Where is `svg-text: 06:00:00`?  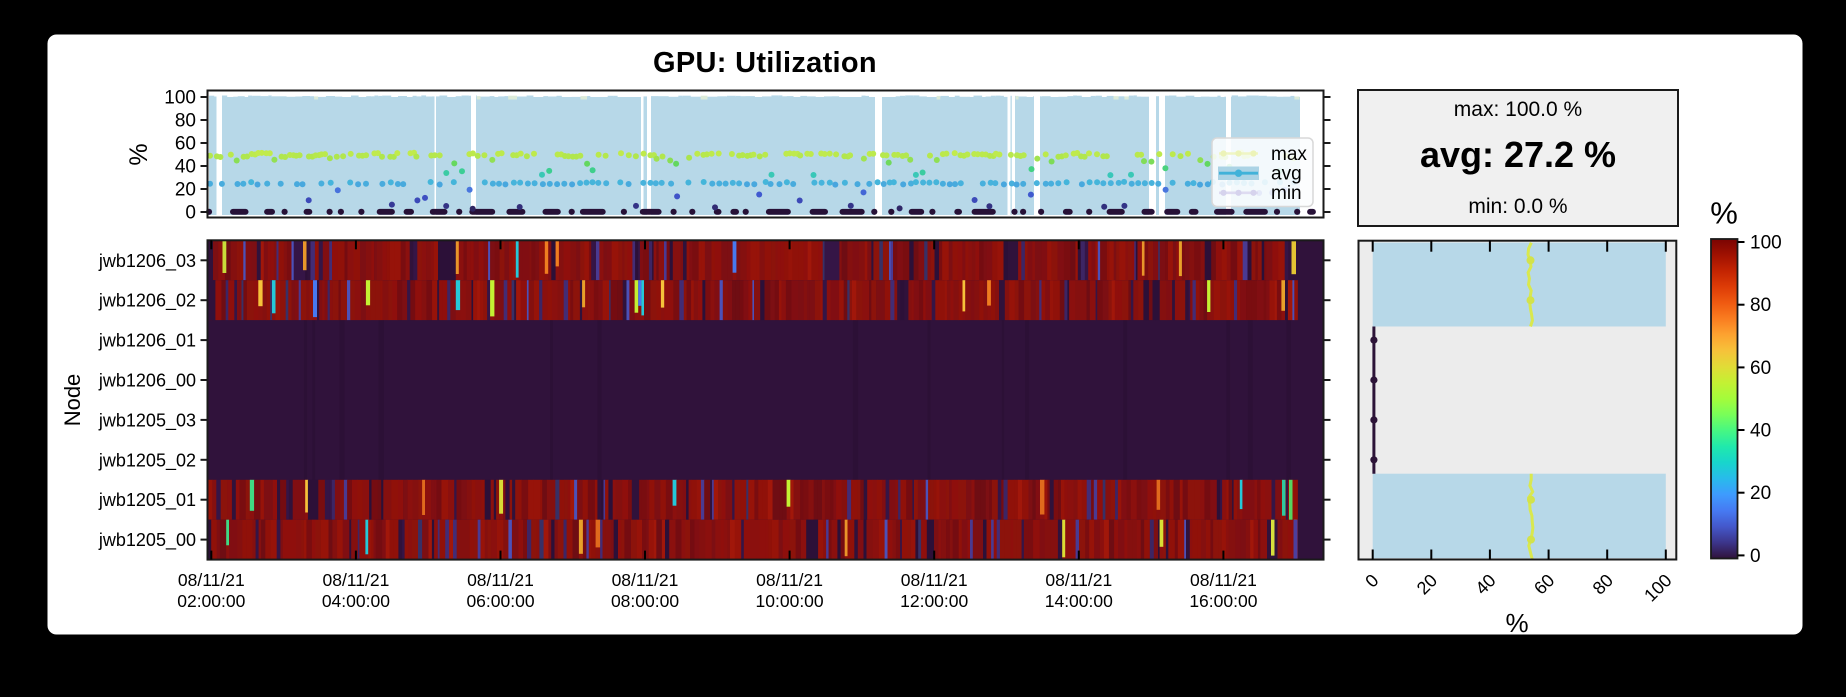 svg-text: 06:00:00 is located at coordinates (500, 601).